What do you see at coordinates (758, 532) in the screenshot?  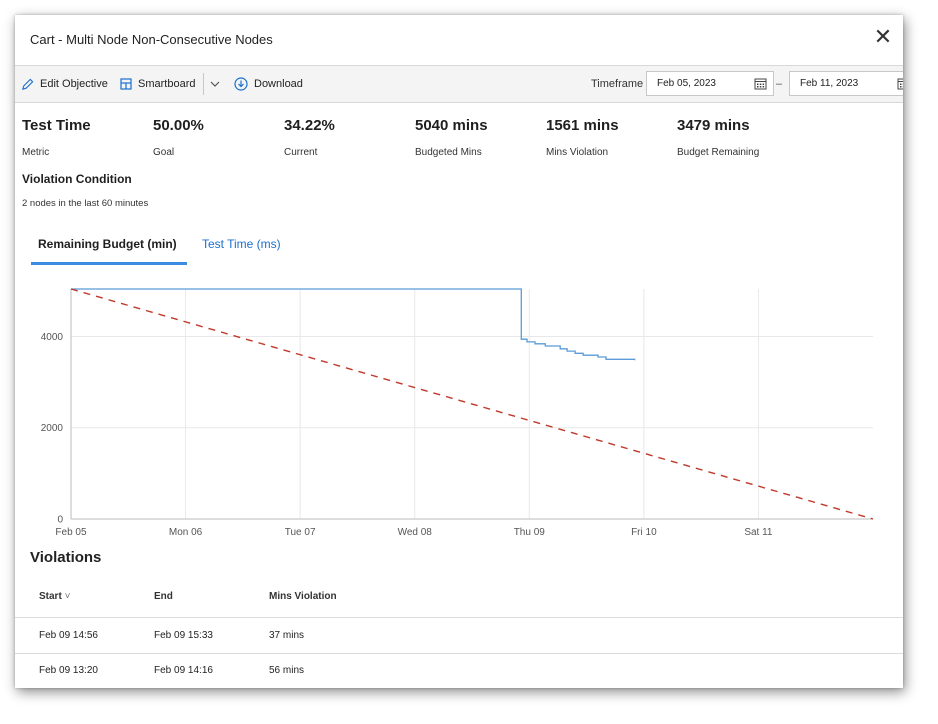 I see `x-tick-label: Sat 11` at bounding box center [758, 532].